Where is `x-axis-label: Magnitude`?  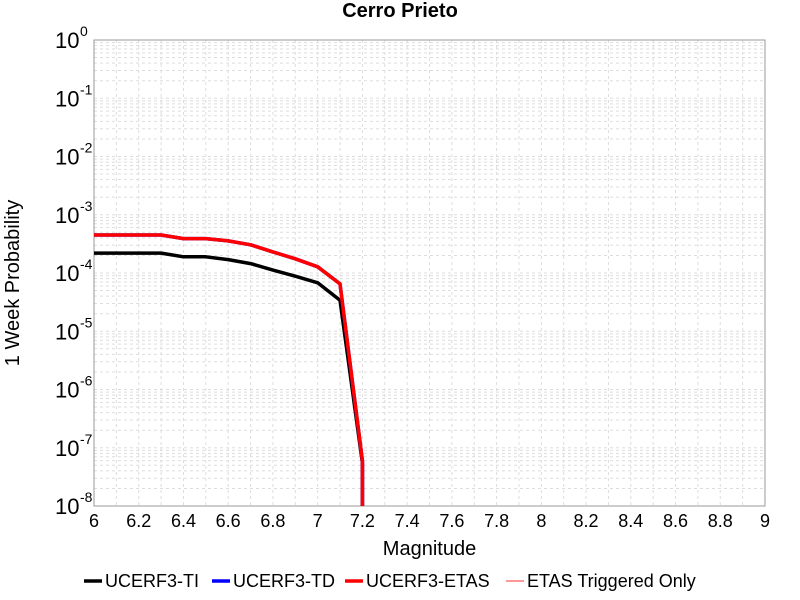 x-axis-label: Magnitude is located at coordinates (429, 549).